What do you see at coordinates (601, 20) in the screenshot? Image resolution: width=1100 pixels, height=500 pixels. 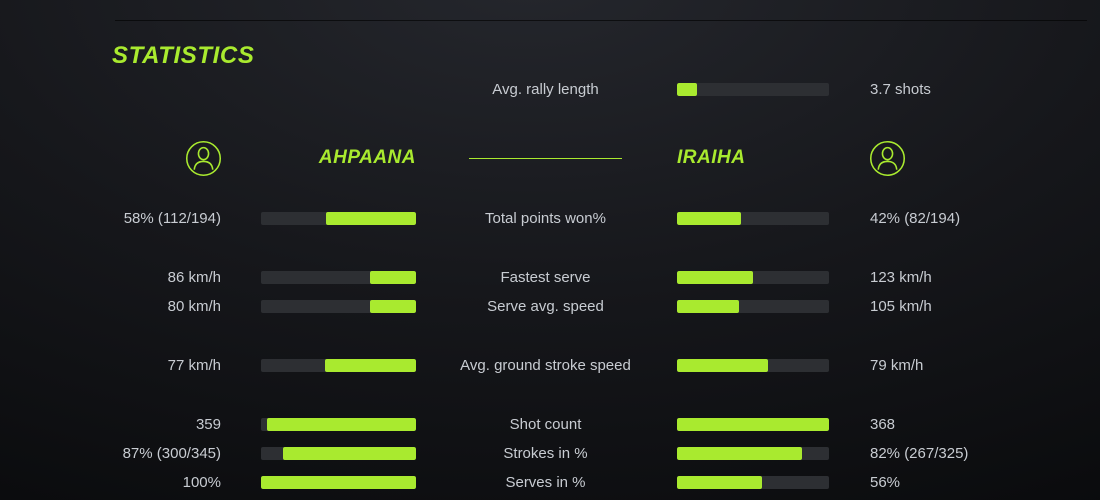 I see `top-divider` at bounding box center [601, 20].